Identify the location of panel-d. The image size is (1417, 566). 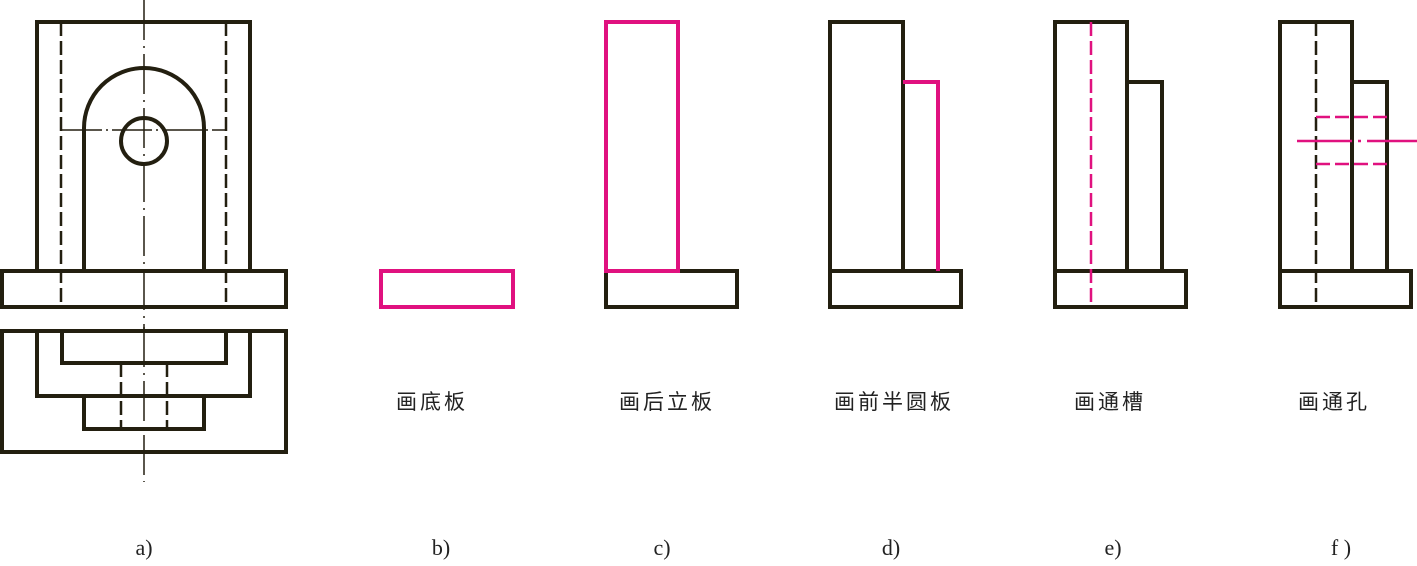
(895, 164).